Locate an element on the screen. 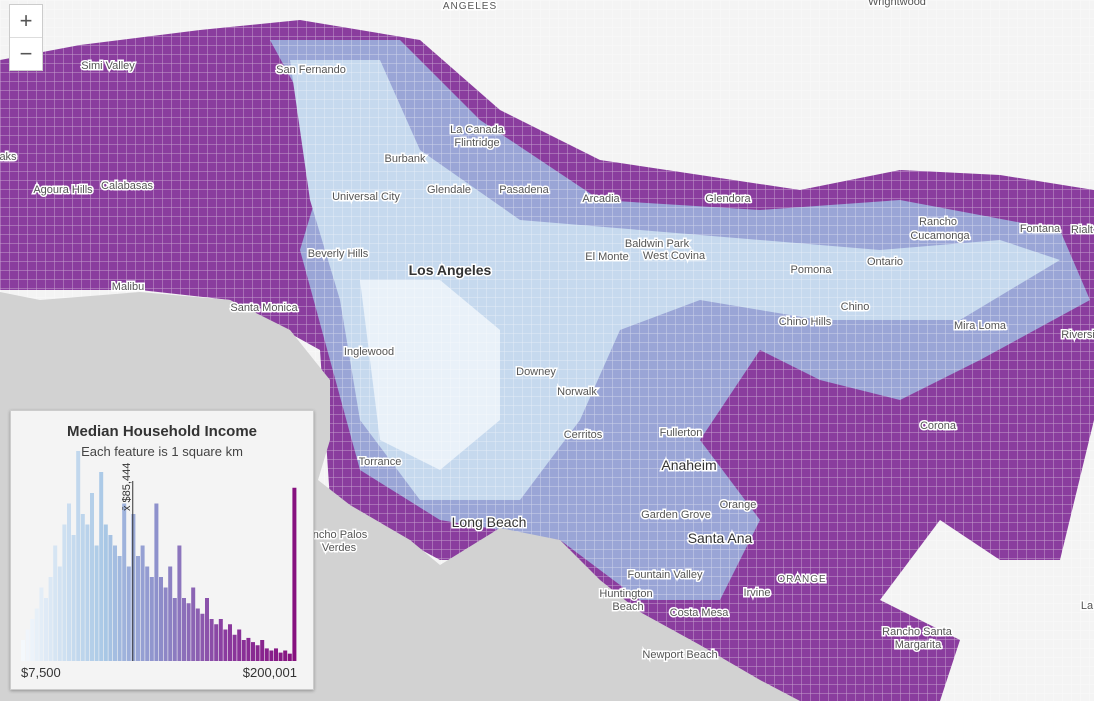 The width and height of the screenshot is (1094, 701). place-label: Simi Valley is located at coordinates (108, 66).